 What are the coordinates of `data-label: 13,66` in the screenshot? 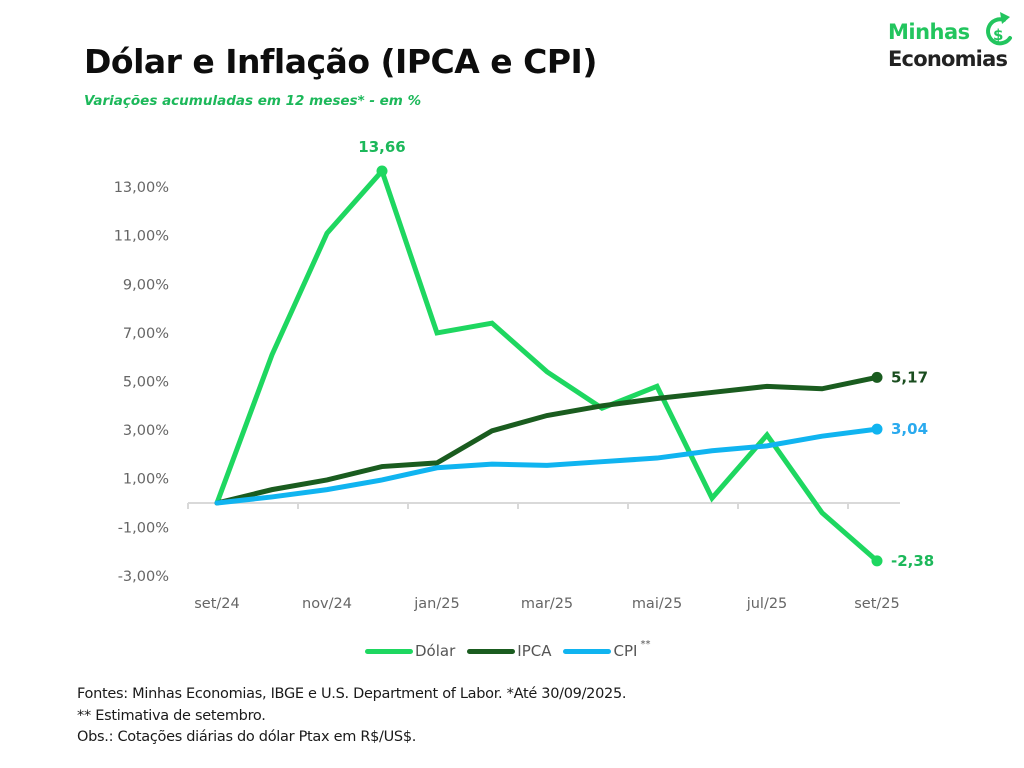 It's located at (381, 147).